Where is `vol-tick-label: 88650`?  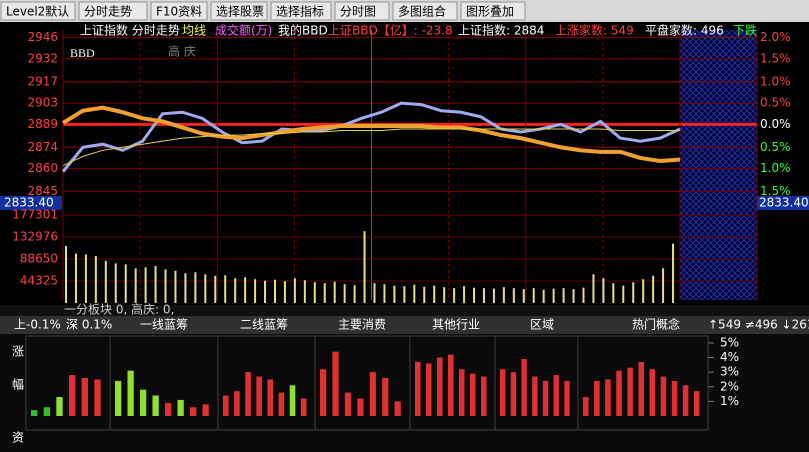 vol-tick-label: 88650 is located at coordinates (39, 259).